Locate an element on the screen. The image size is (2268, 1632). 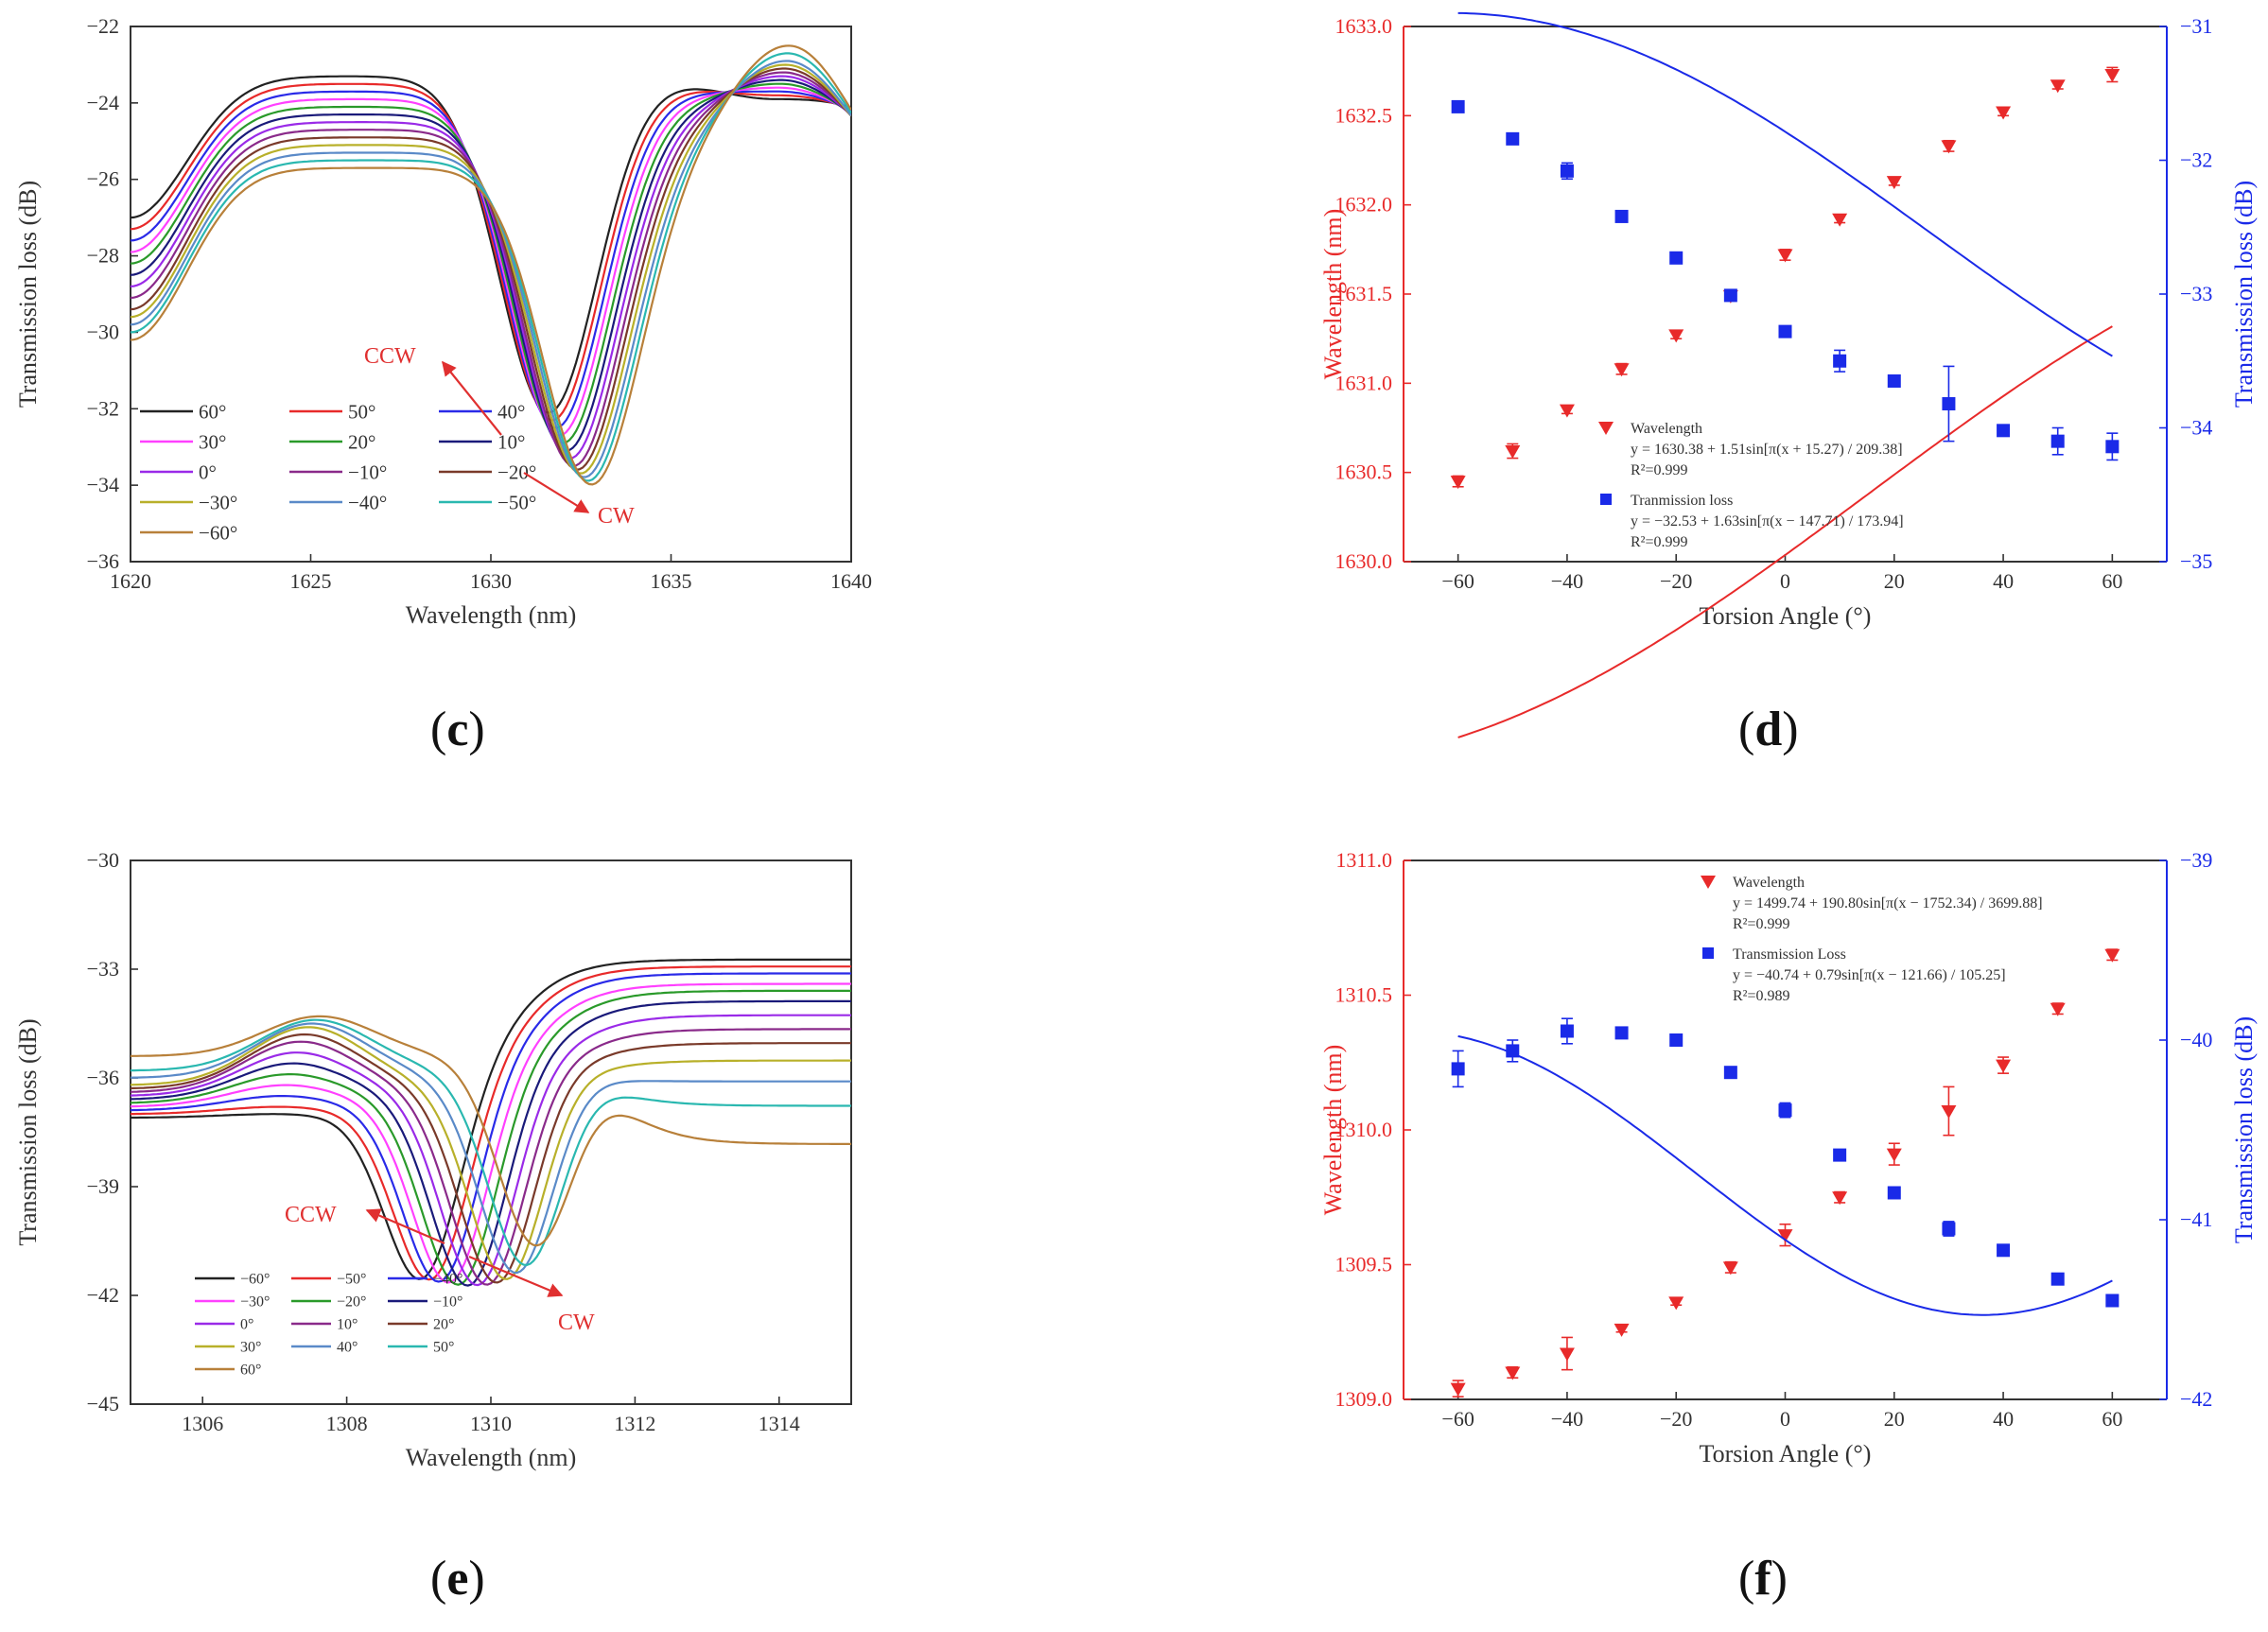
panel-label-c: (c) is located at coordinates (457, 730).